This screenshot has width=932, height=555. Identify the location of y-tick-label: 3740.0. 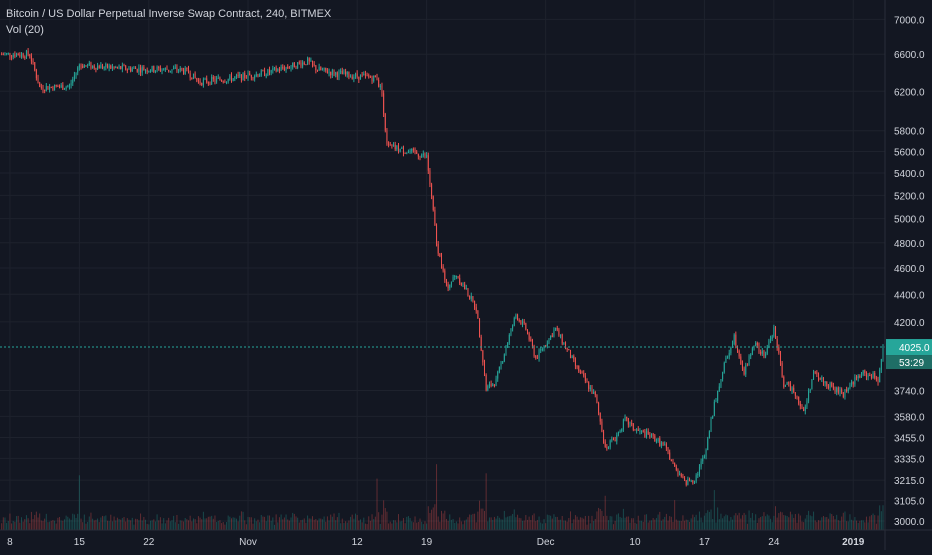
(909, 392).